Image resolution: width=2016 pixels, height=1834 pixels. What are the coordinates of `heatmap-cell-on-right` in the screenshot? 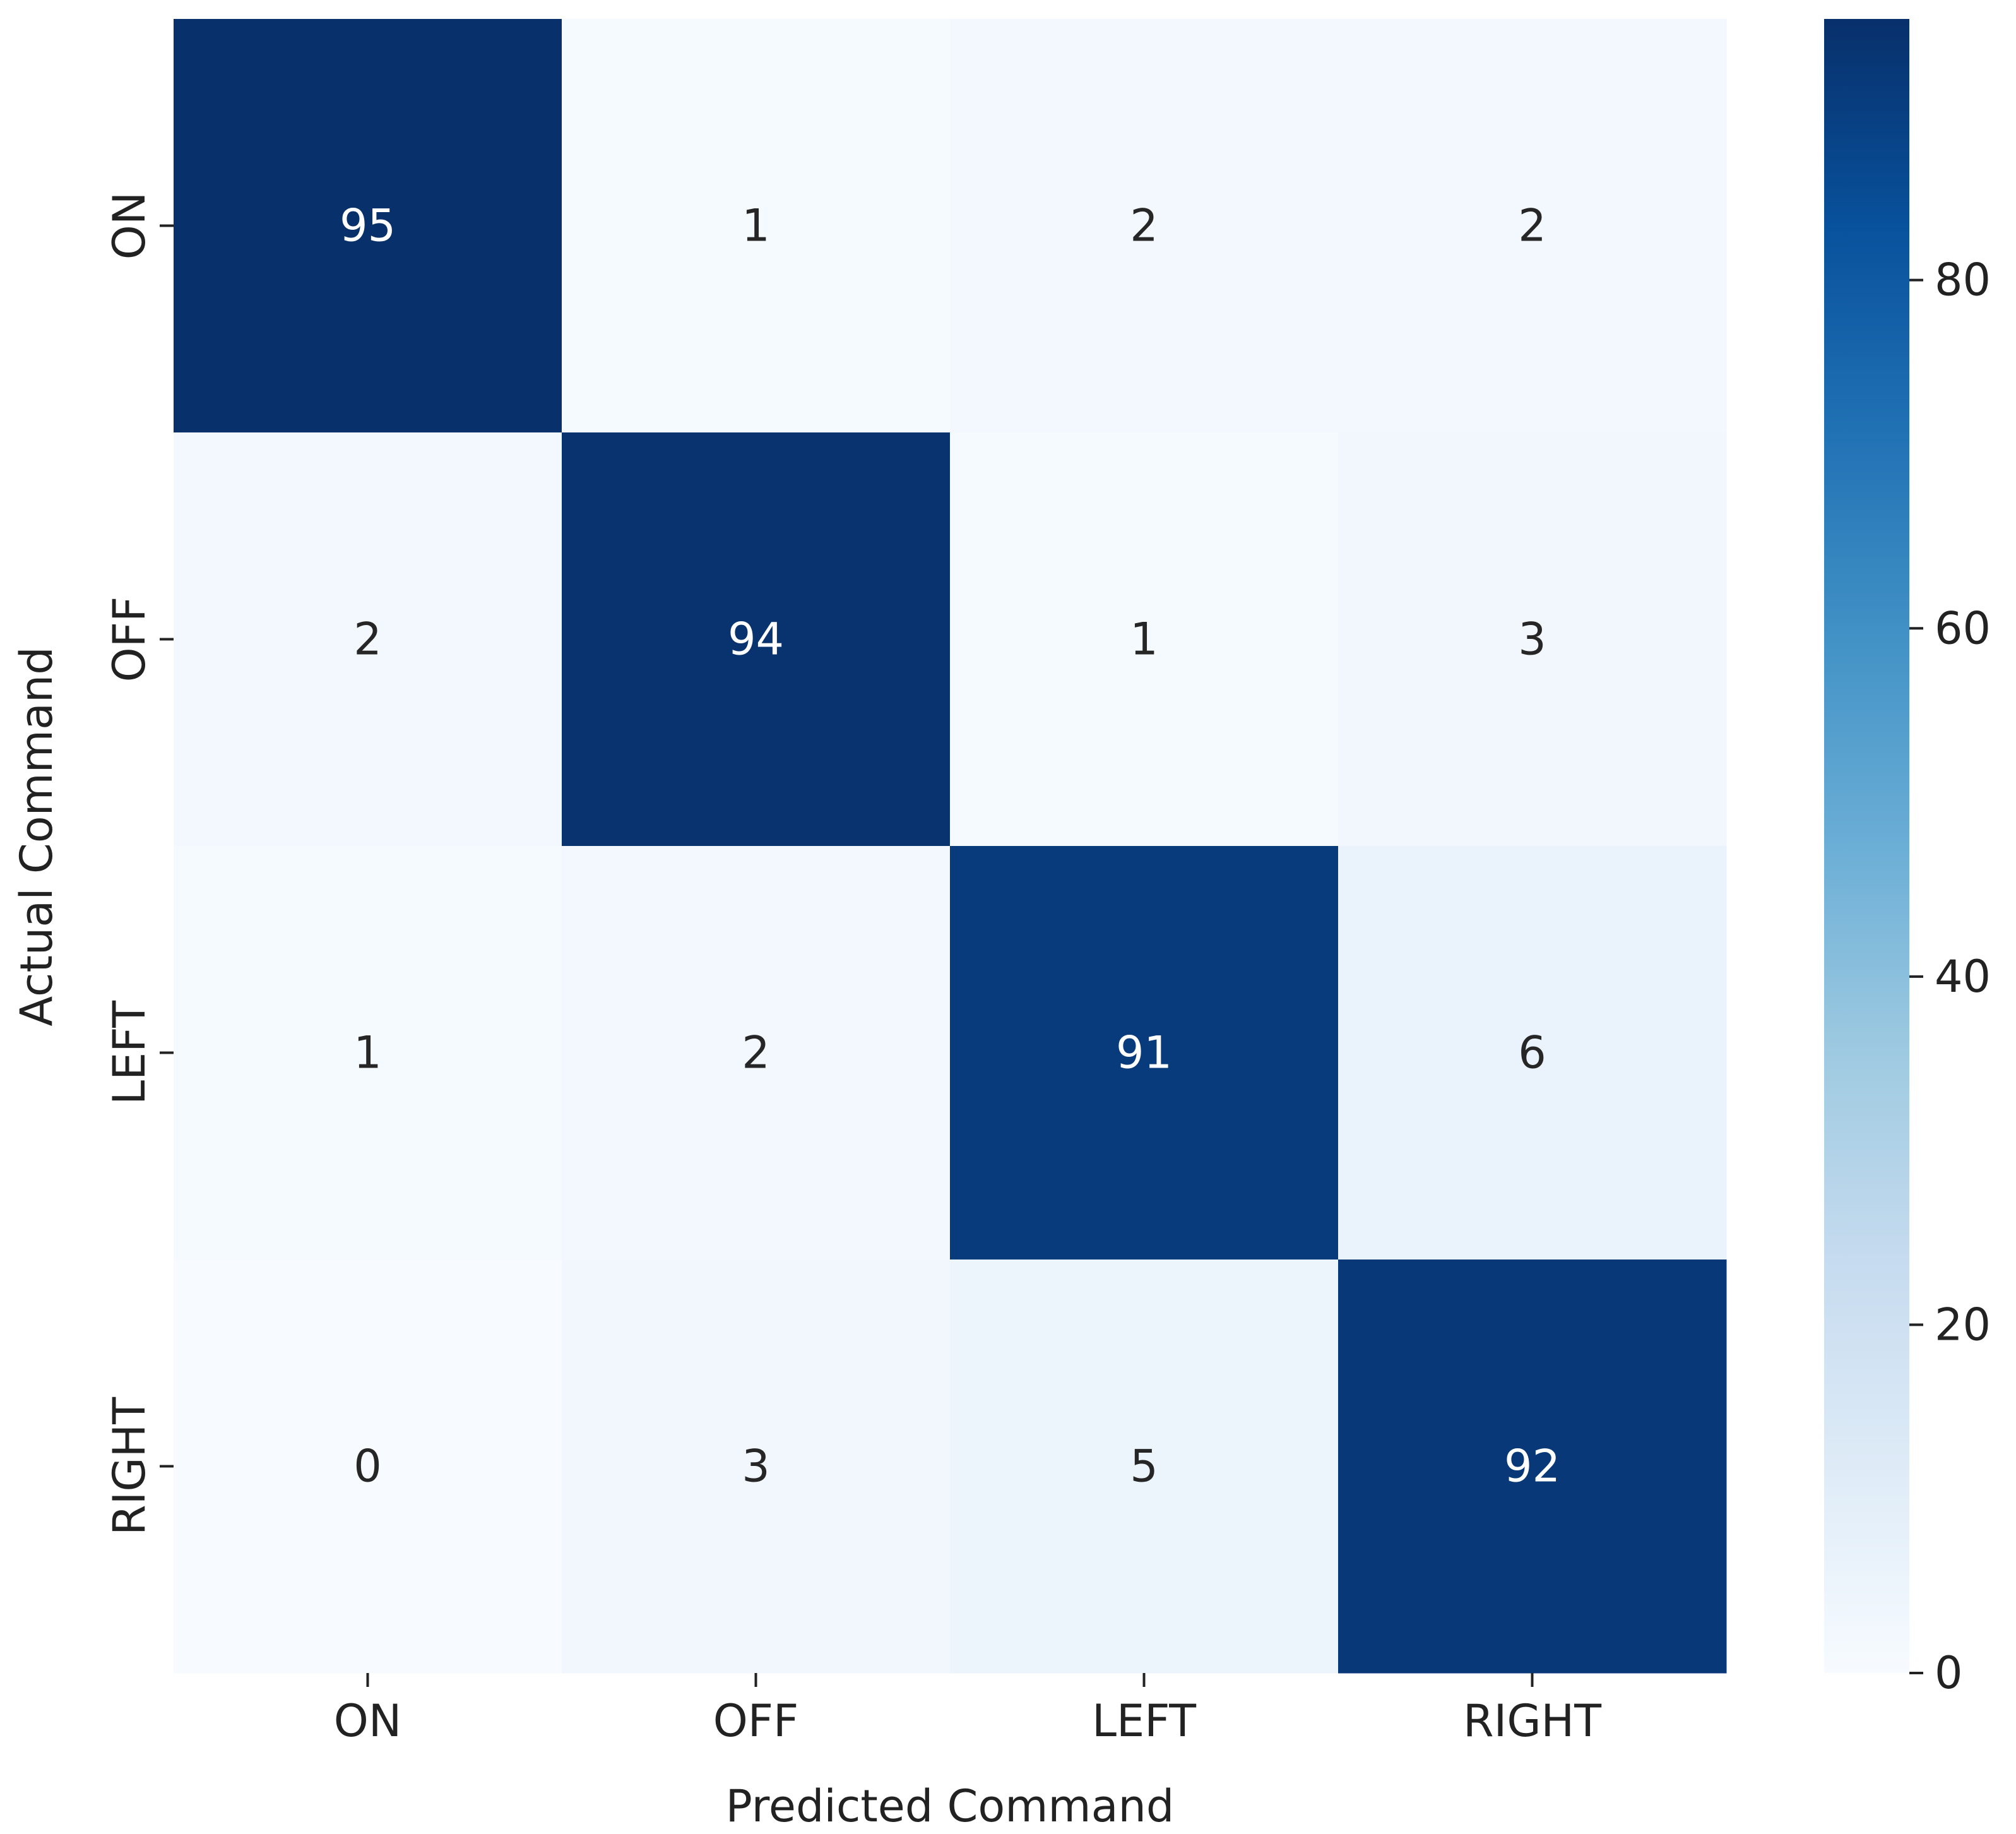 It's located at (1532, 226).